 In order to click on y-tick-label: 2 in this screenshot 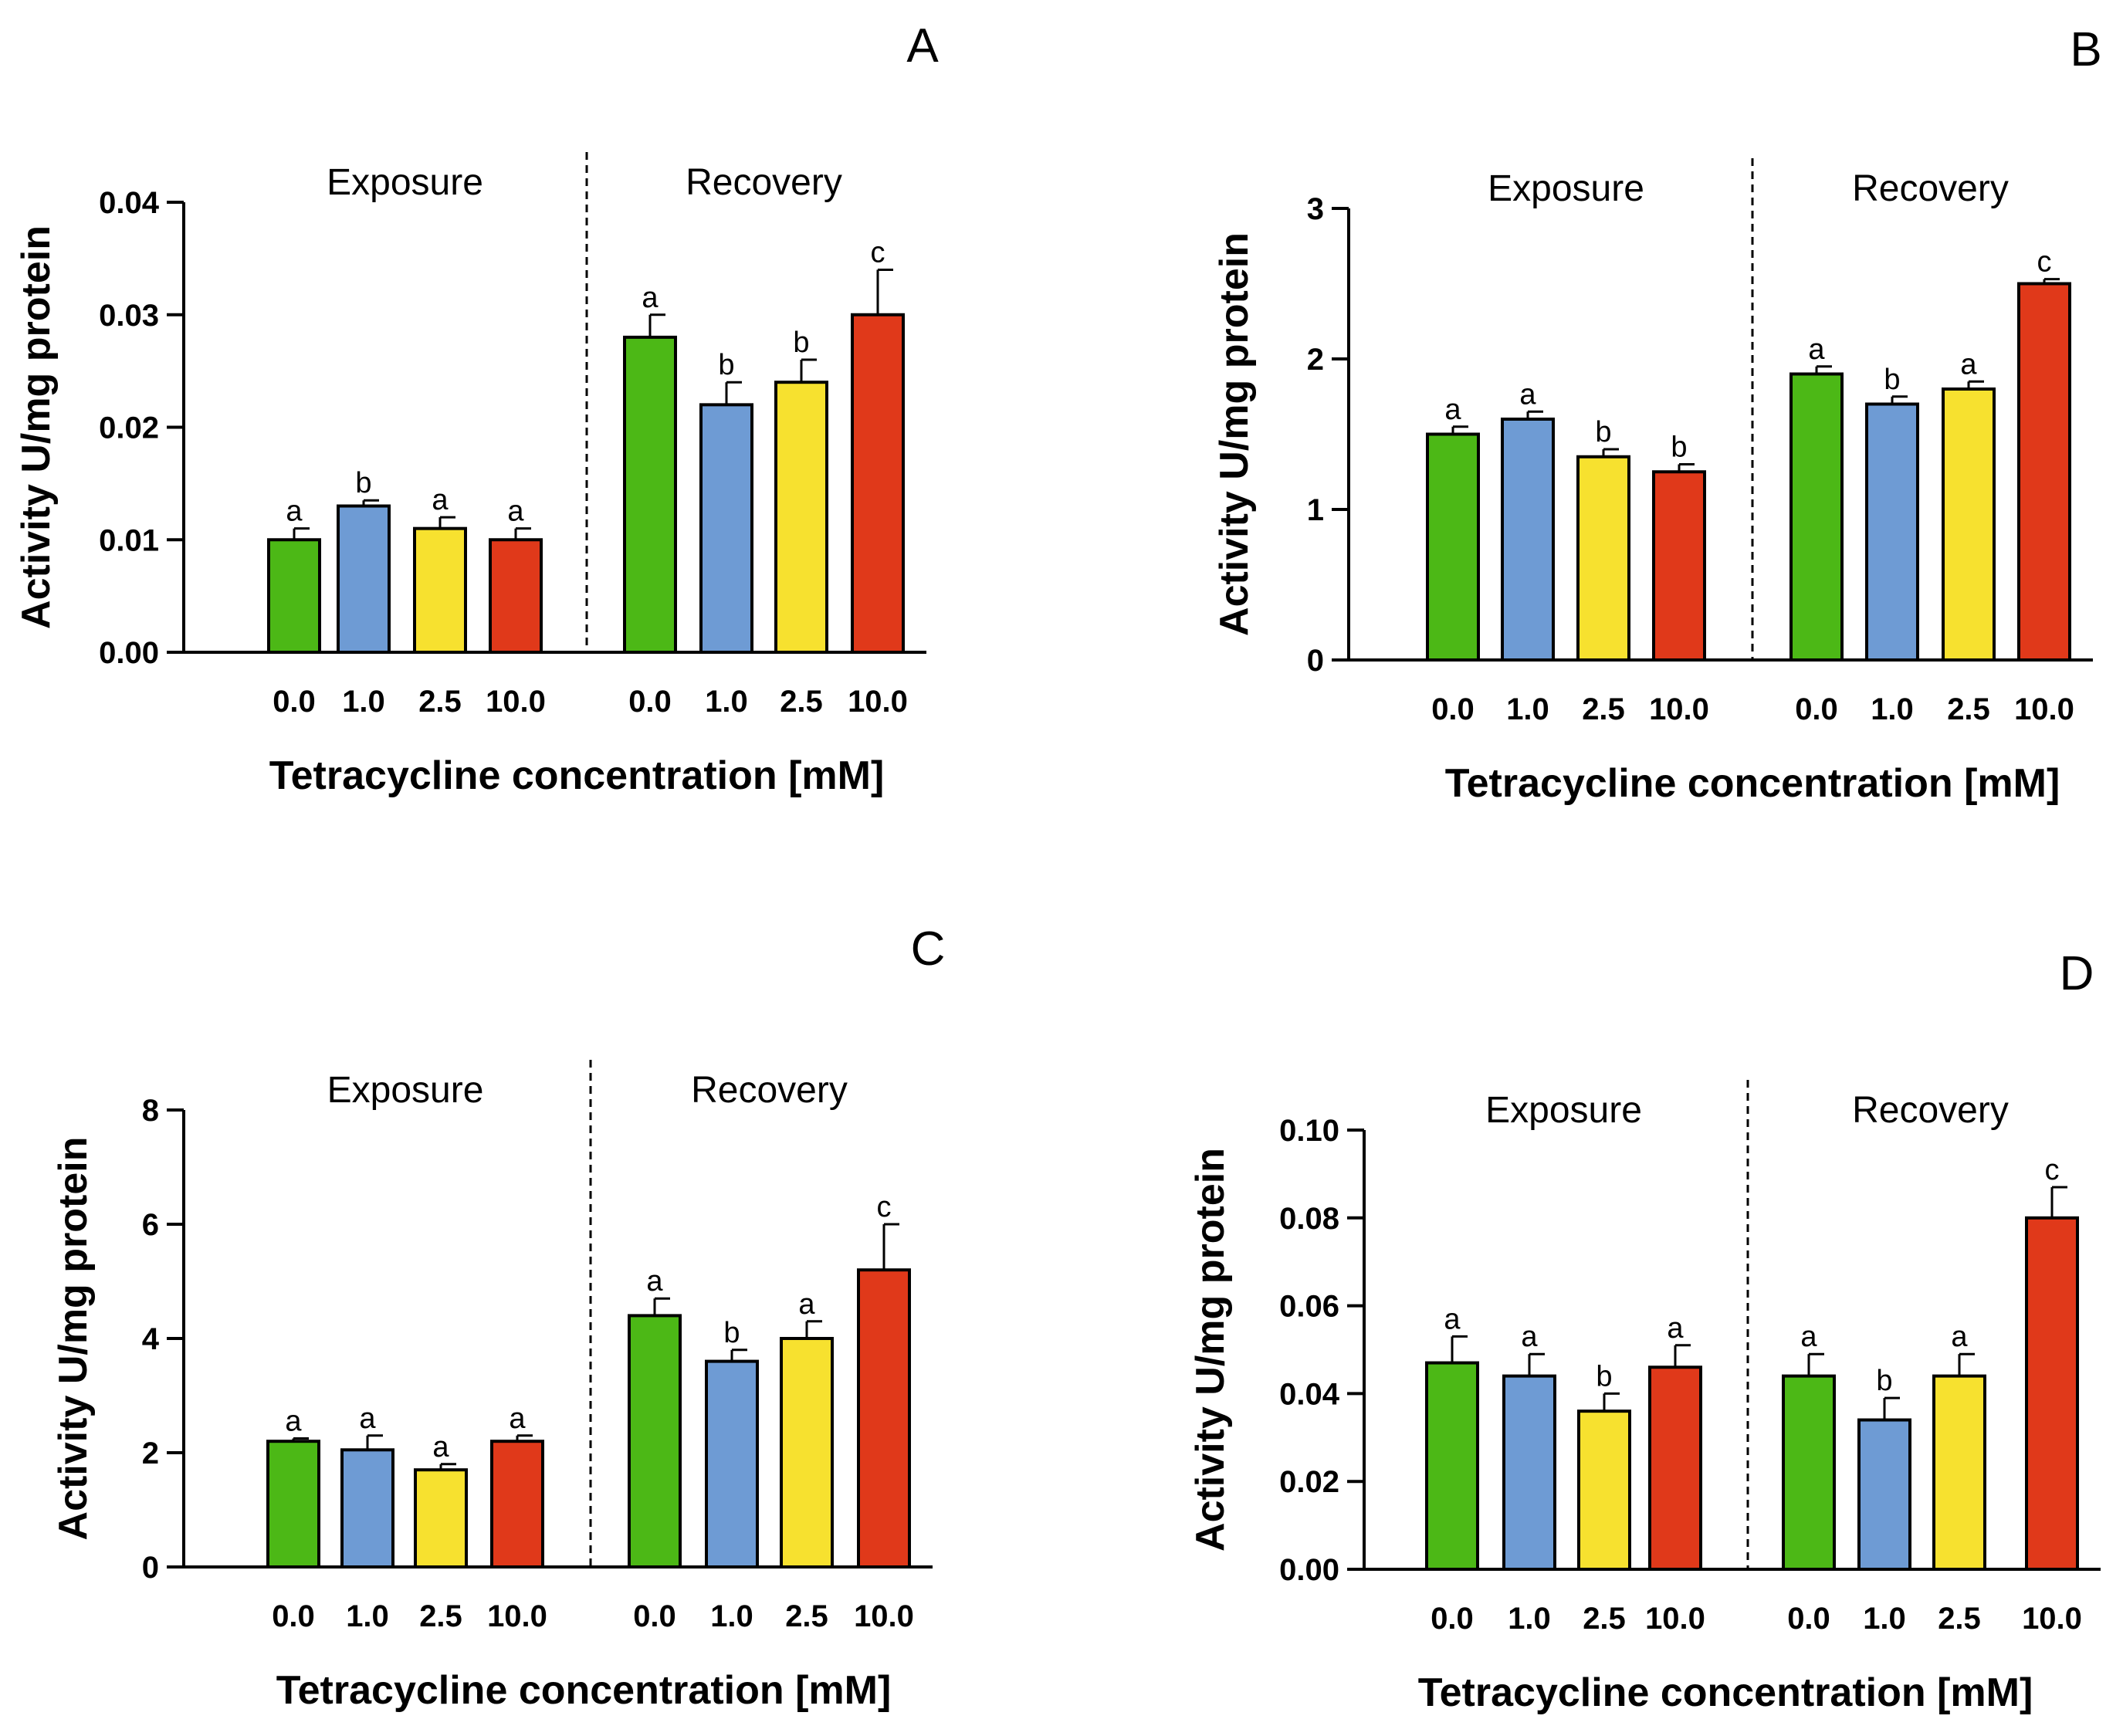, I will do `click(150, 1453)`.